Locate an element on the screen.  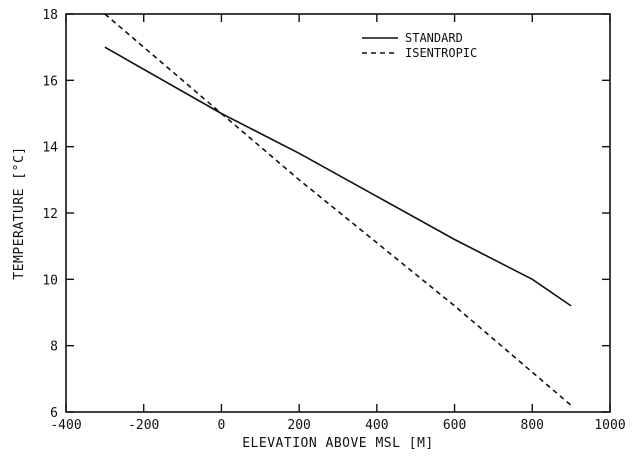
x-tick-label: 1000 is located at coordinates (609, 425).